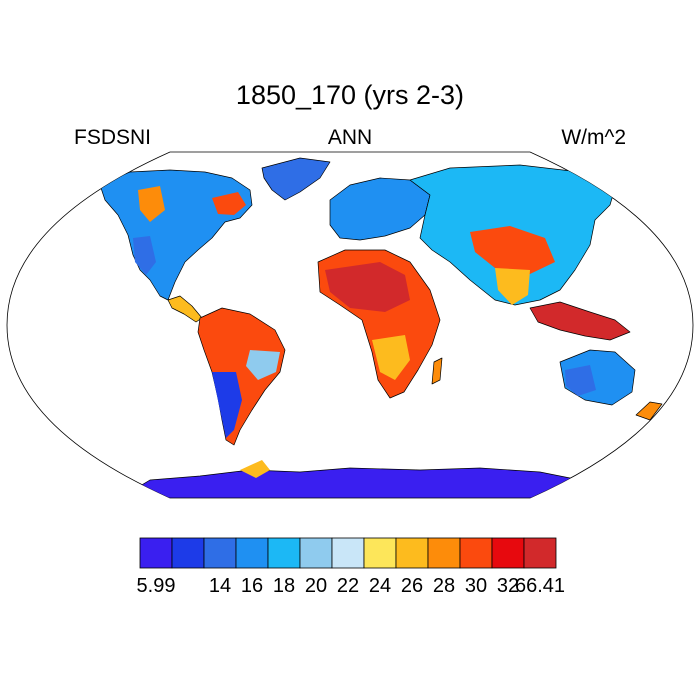 The image size is (700, 700). Describe the element at coordinates (350, 95) in the screenshot. I see `plot-title: 1850_170 (yrs 2-3)` at that location.